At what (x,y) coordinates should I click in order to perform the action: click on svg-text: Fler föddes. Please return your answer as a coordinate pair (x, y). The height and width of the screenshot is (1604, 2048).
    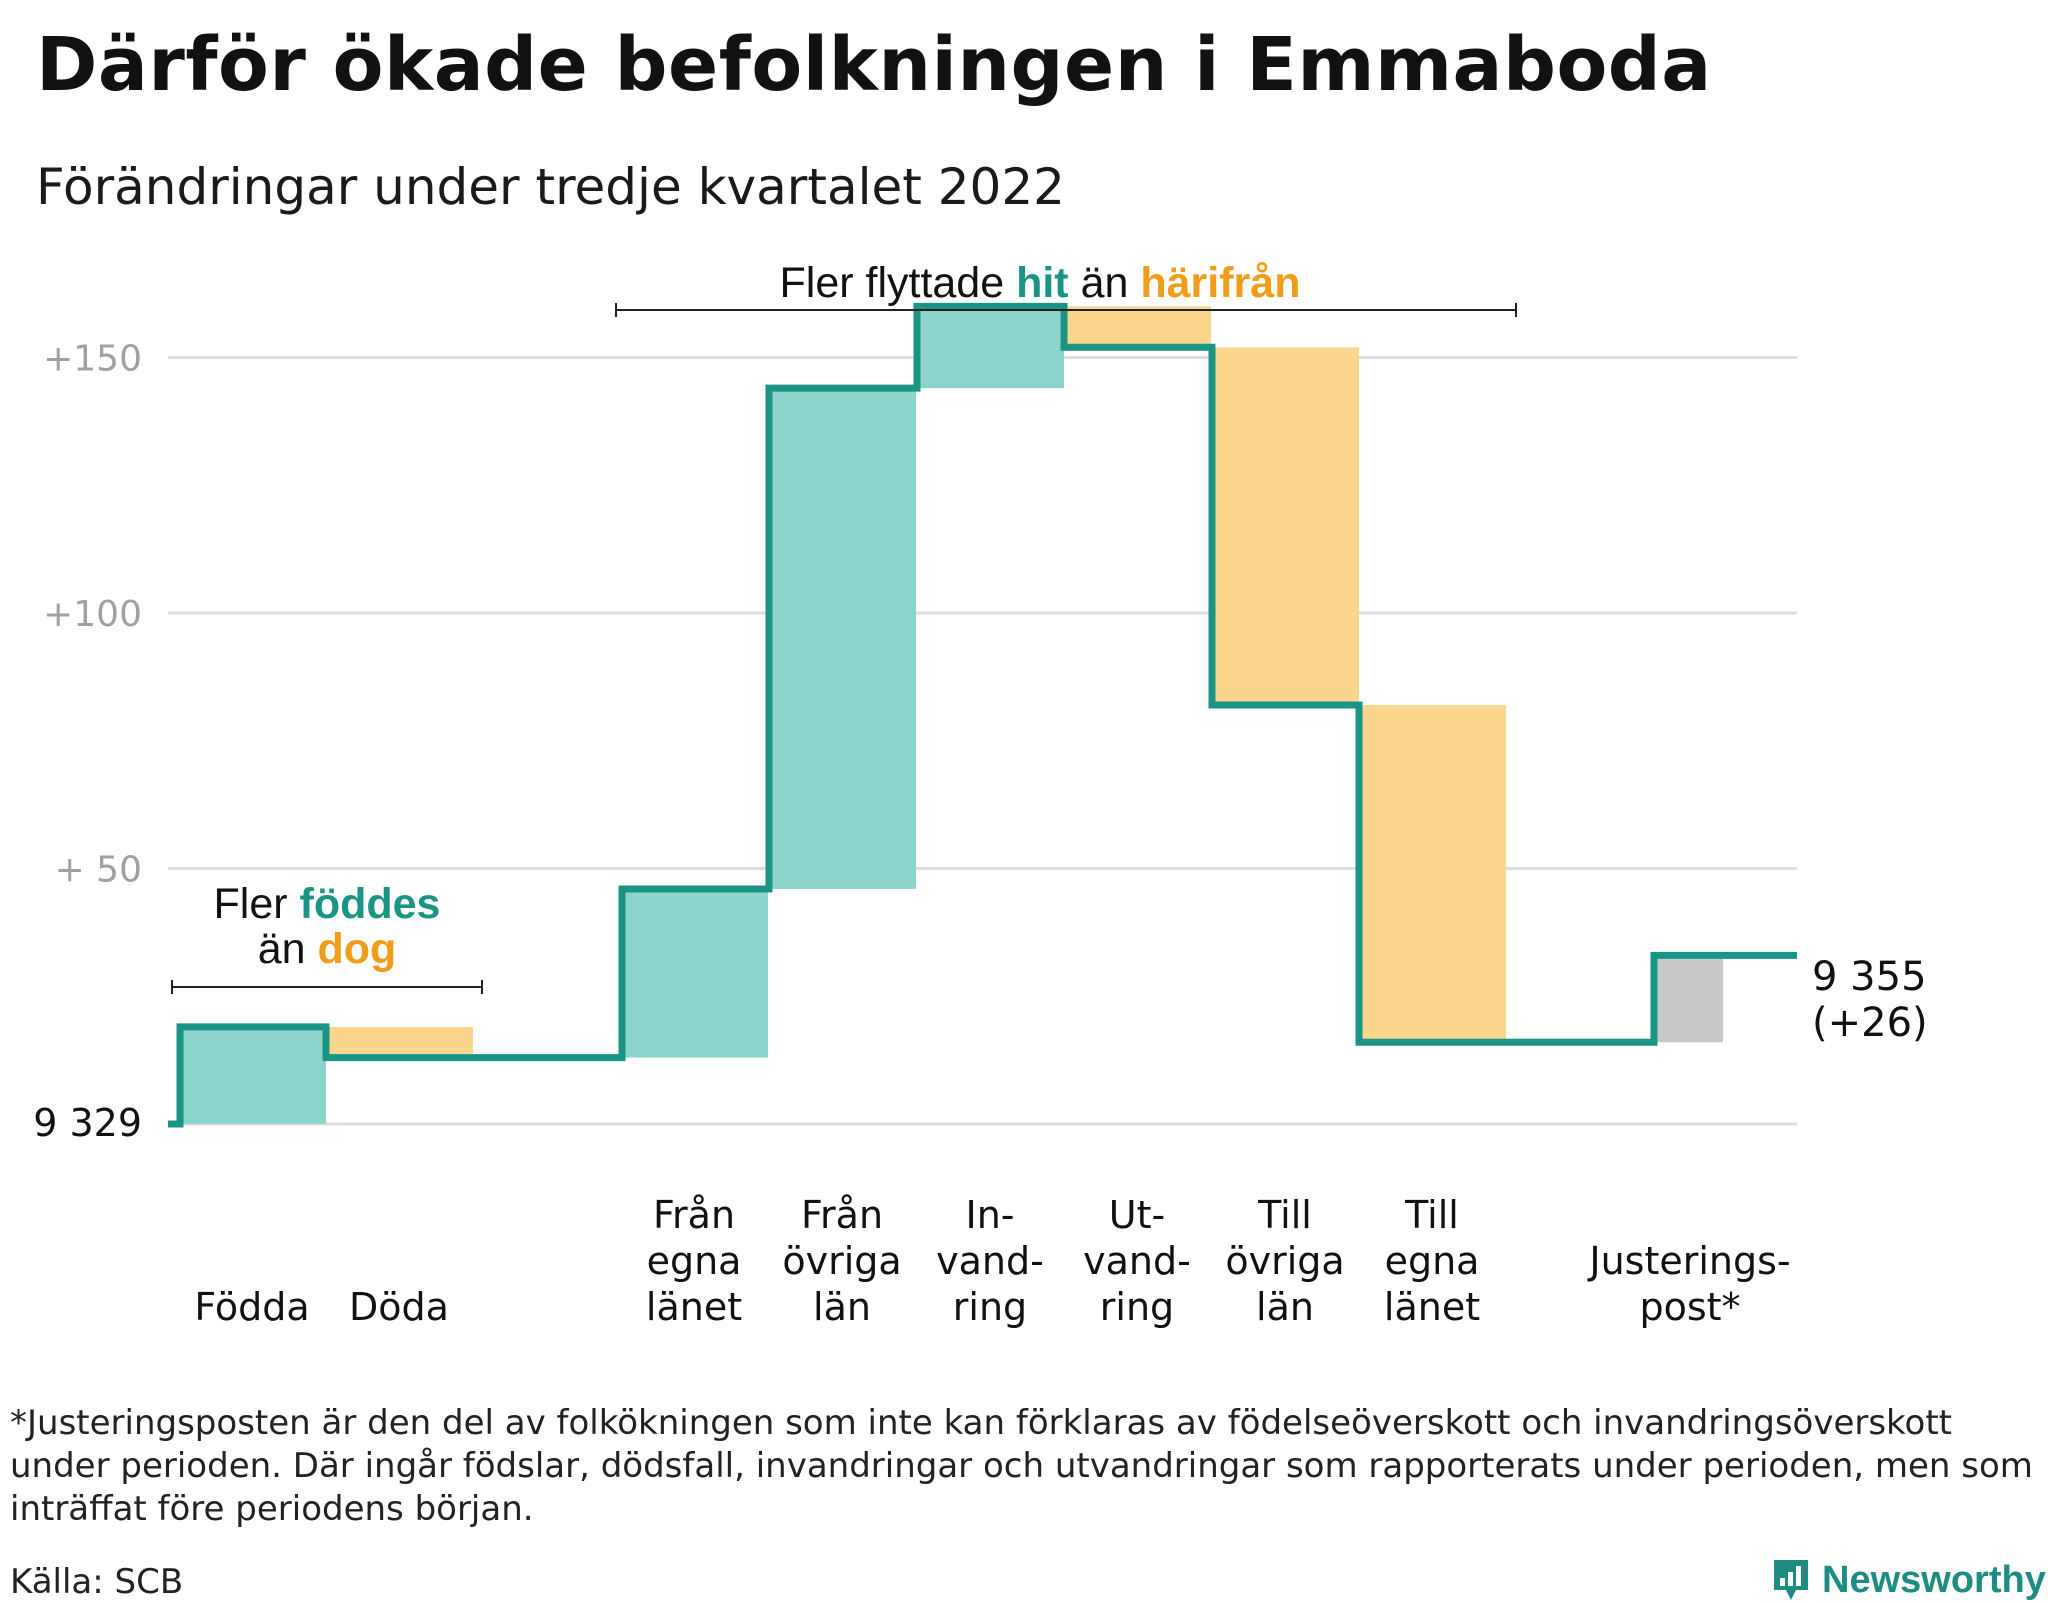
    Looking at the image, I should click on (327, 904).